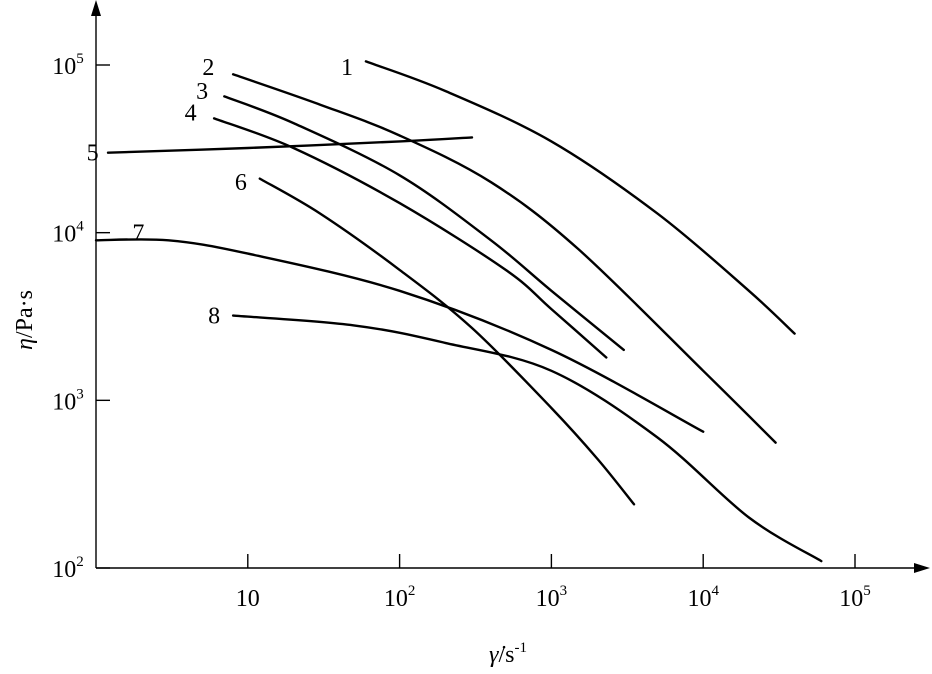 The image size is (932, 674). Describe the element at coordinates (208, 68) in the screenshot. I see `curve-label-2: 2` at that location.